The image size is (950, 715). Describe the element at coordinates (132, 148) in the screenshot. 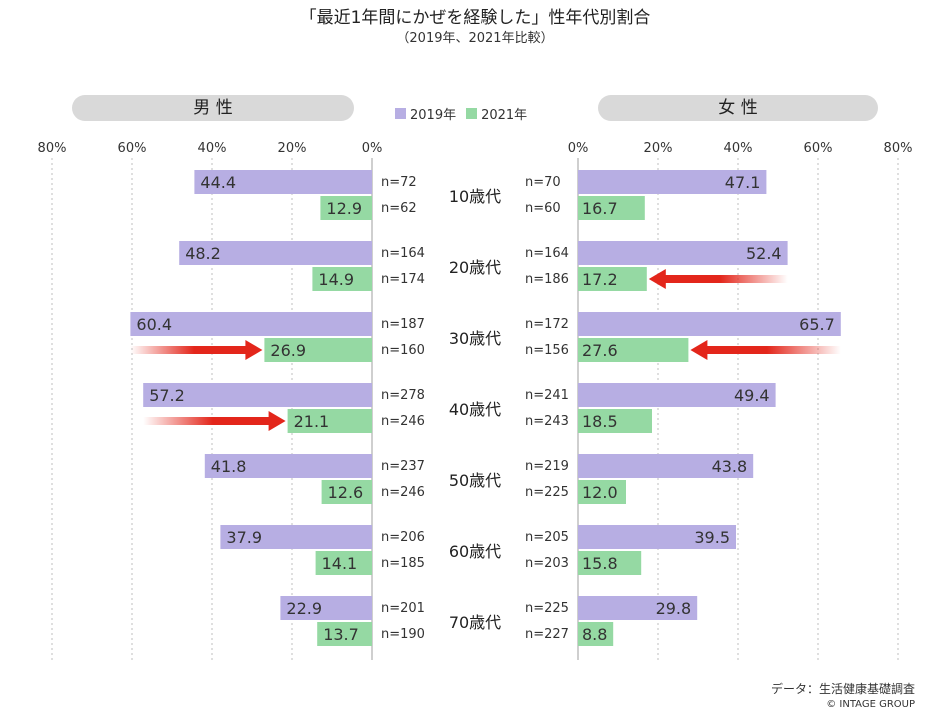

I see `male-tick-label-60: 60%` at that location.